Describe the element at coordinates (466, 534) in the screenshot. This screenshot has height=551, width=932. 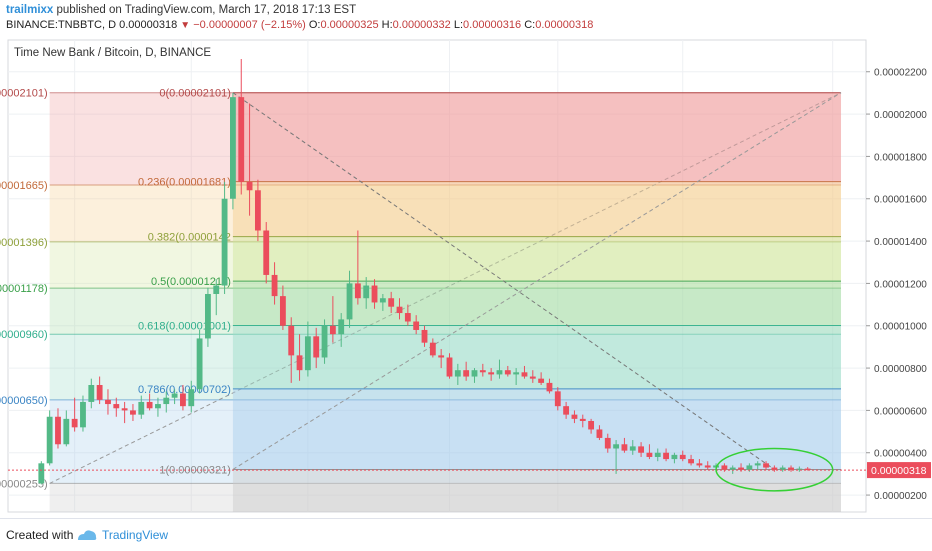
I see `footer: Created with TradingView` at that location.